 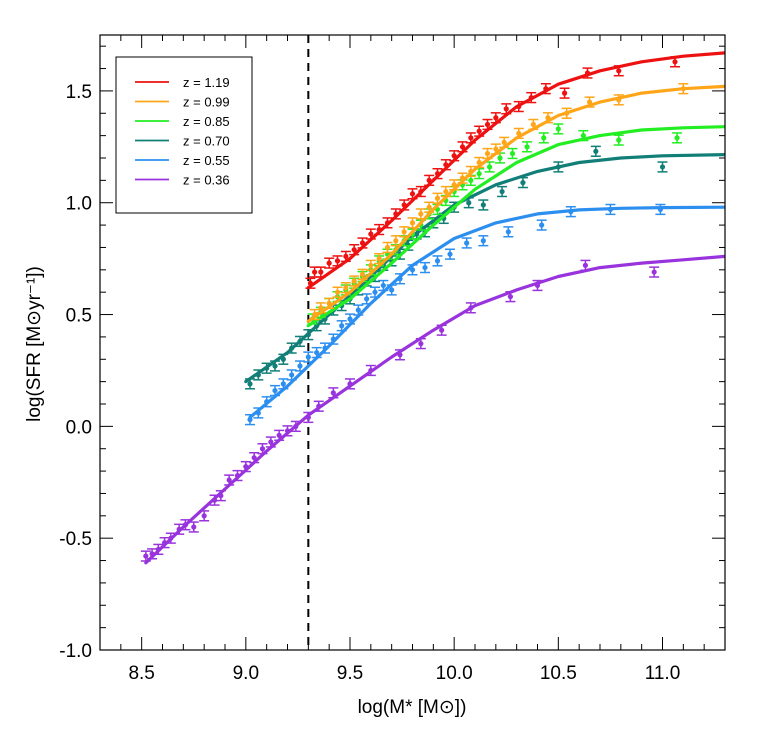 What do you see at coordinates (141, 673) in the screenshot?
I see `x-tick-label: 8.5` at bounding box center [141, 673].